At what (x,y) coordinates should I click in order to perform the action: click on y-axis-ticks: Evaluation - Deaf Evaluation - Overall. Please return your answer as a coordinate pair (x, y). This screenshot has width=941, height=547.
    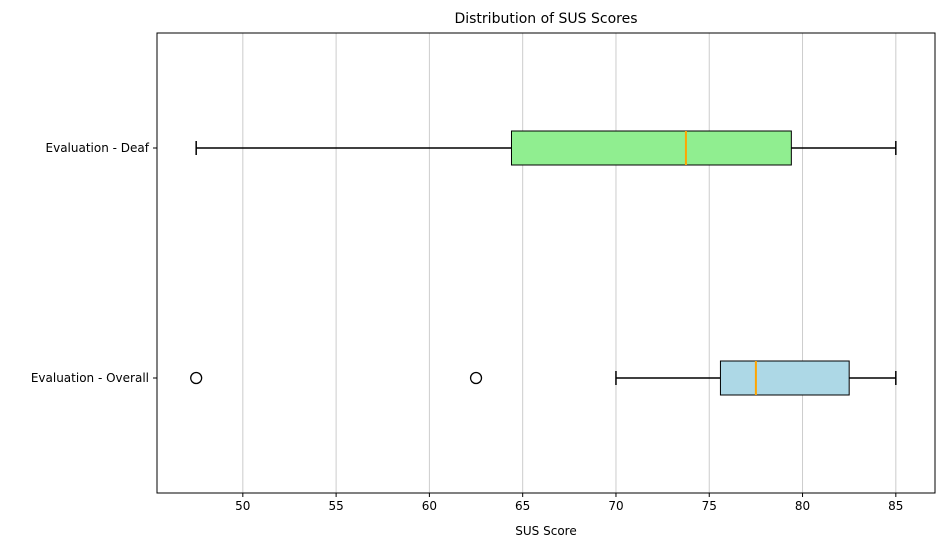
    Looking at the image, I should click on (94, 263).